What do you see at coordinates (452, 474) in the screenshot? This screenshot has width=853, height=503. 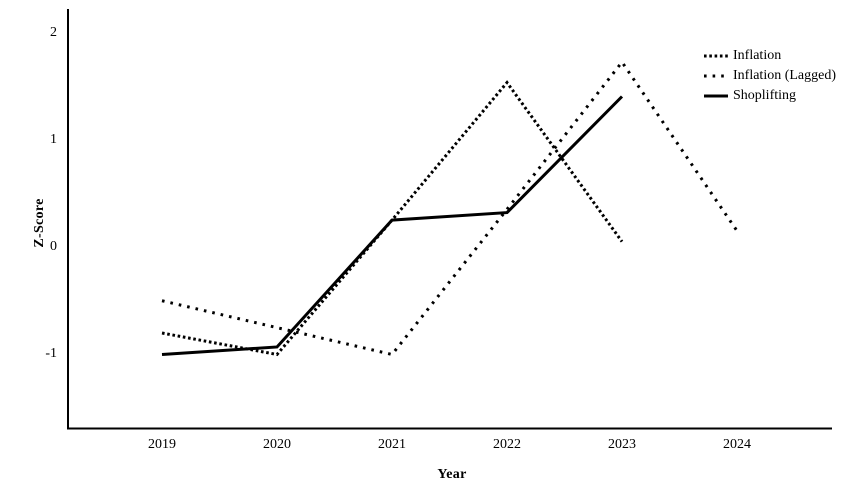 I see `x-axis-title: Year` at bounding box center [452, 474].